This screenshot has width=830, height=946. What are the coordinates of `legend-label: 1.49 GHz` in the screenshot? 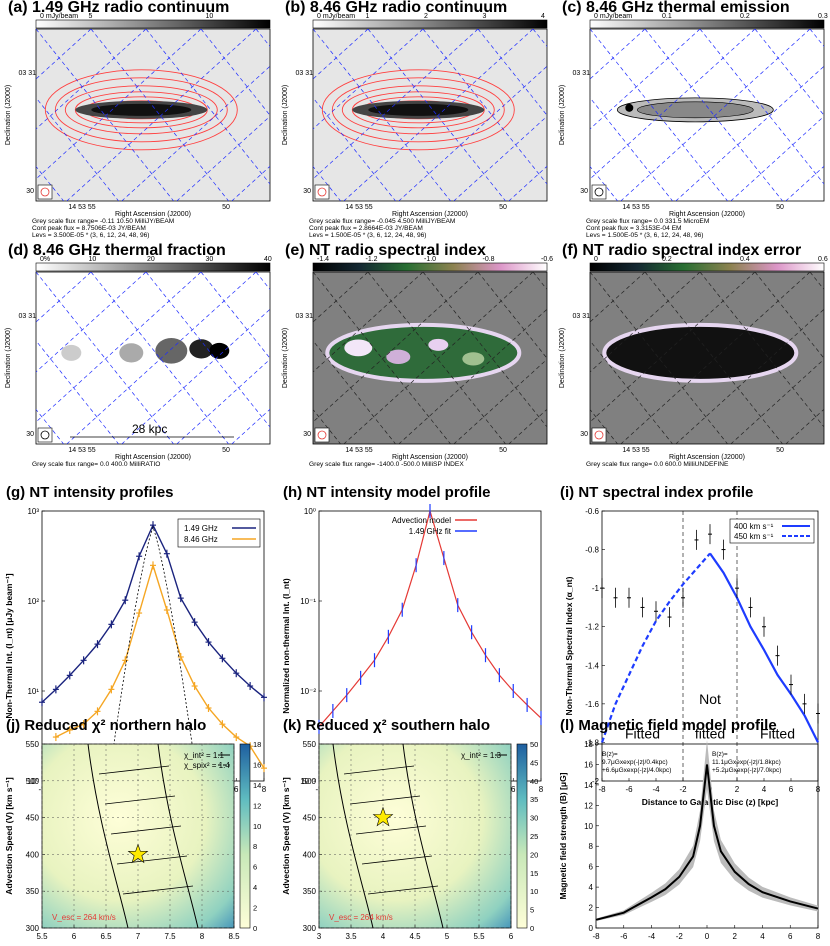 It's located at (201, 528).